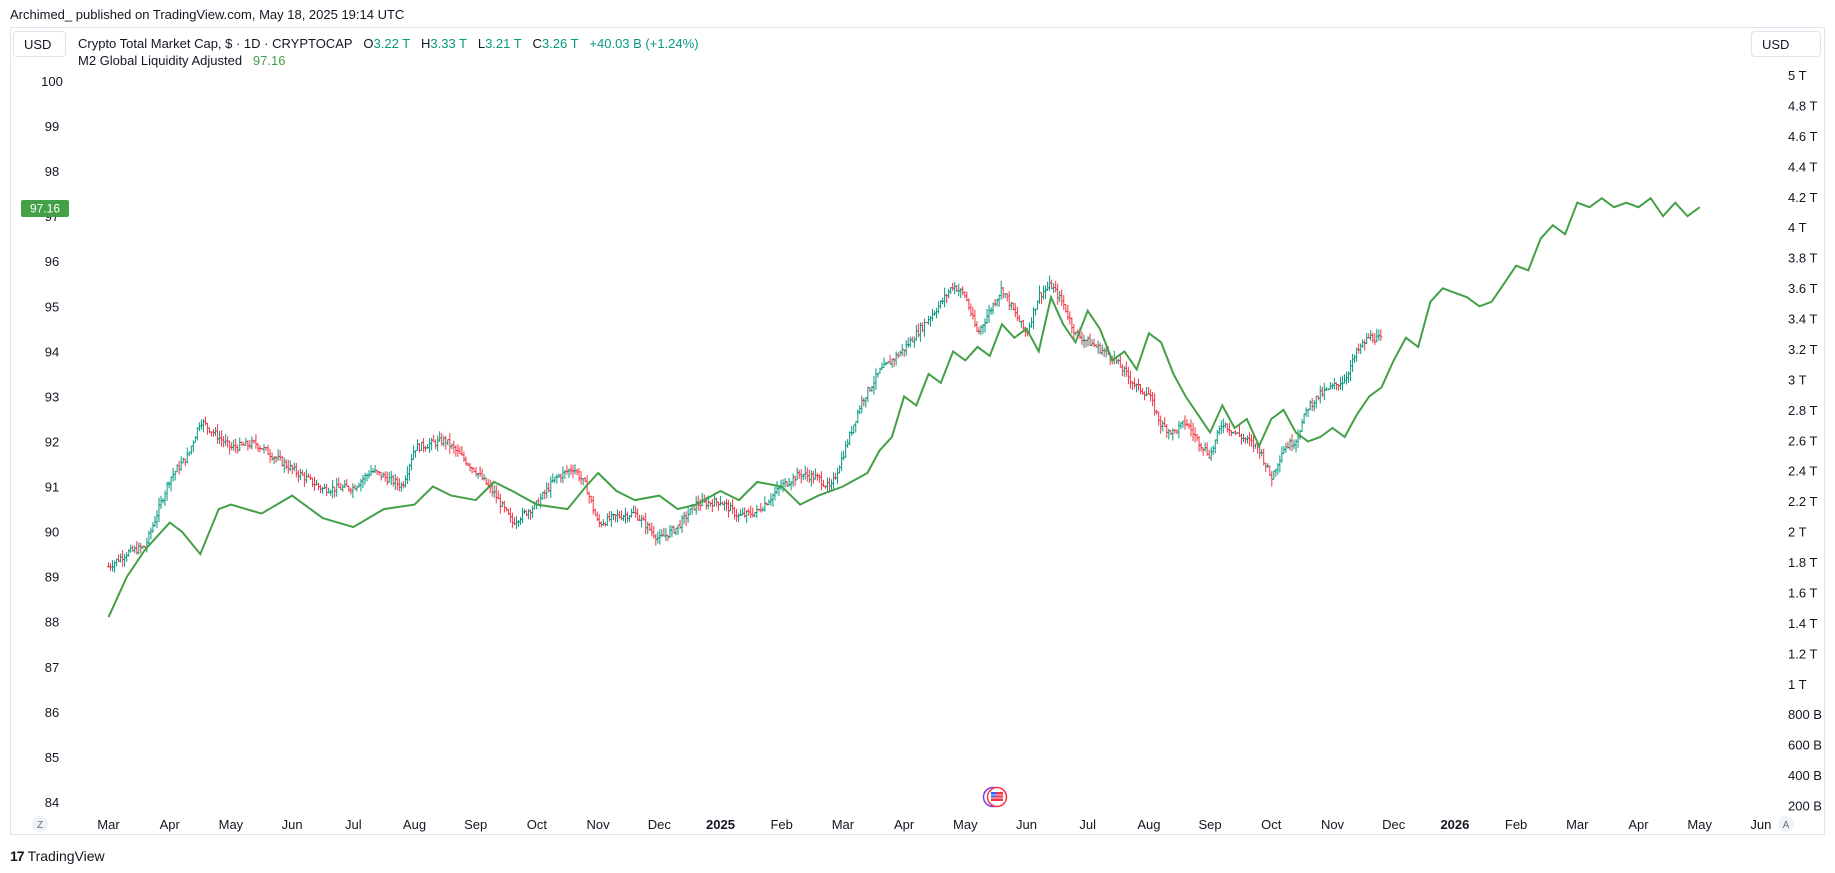 The height and width of the screenshot is (873, 1835). Describe the element at coordinates (1802, 136) in the screenshot. I see `right-tick-label: 4.6 T` at that location.